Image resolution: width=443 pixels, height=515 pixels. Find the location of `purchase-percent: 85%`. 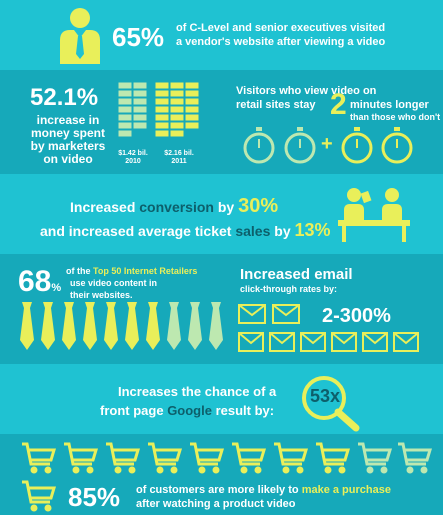

purchase-percent: 85% is located at coordinates (94, 497).